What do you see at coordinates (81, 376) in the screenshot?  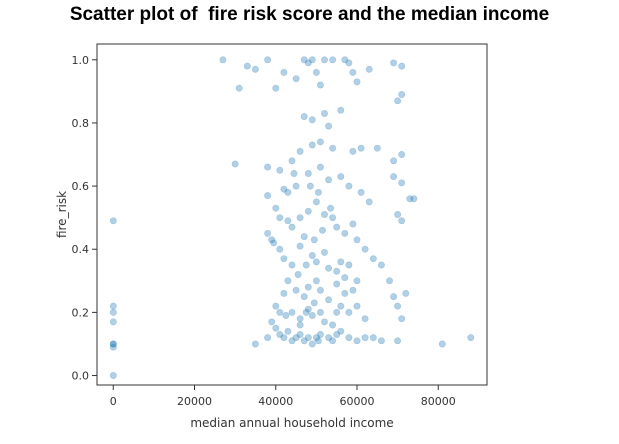 I see `y-tick-label: 0.0` at bounding box center [81, 376].